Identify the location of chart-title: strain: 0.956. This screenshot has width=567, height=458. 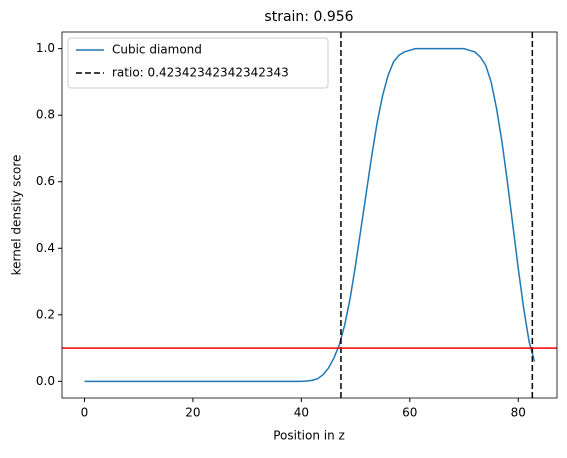
(308, 17).